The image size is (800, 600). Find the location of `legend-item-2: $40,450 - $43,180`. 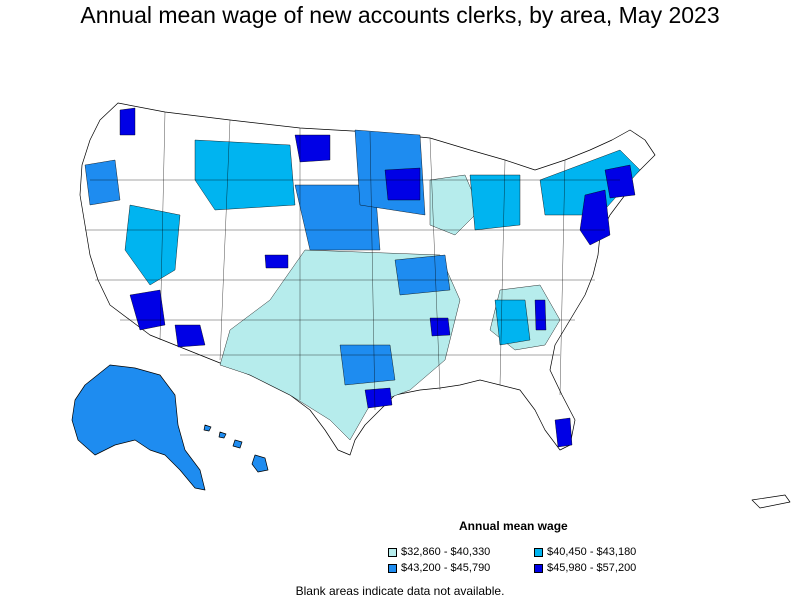

legend-item-2: $40,450 - $43,180 is located at coordinates (585, 552).